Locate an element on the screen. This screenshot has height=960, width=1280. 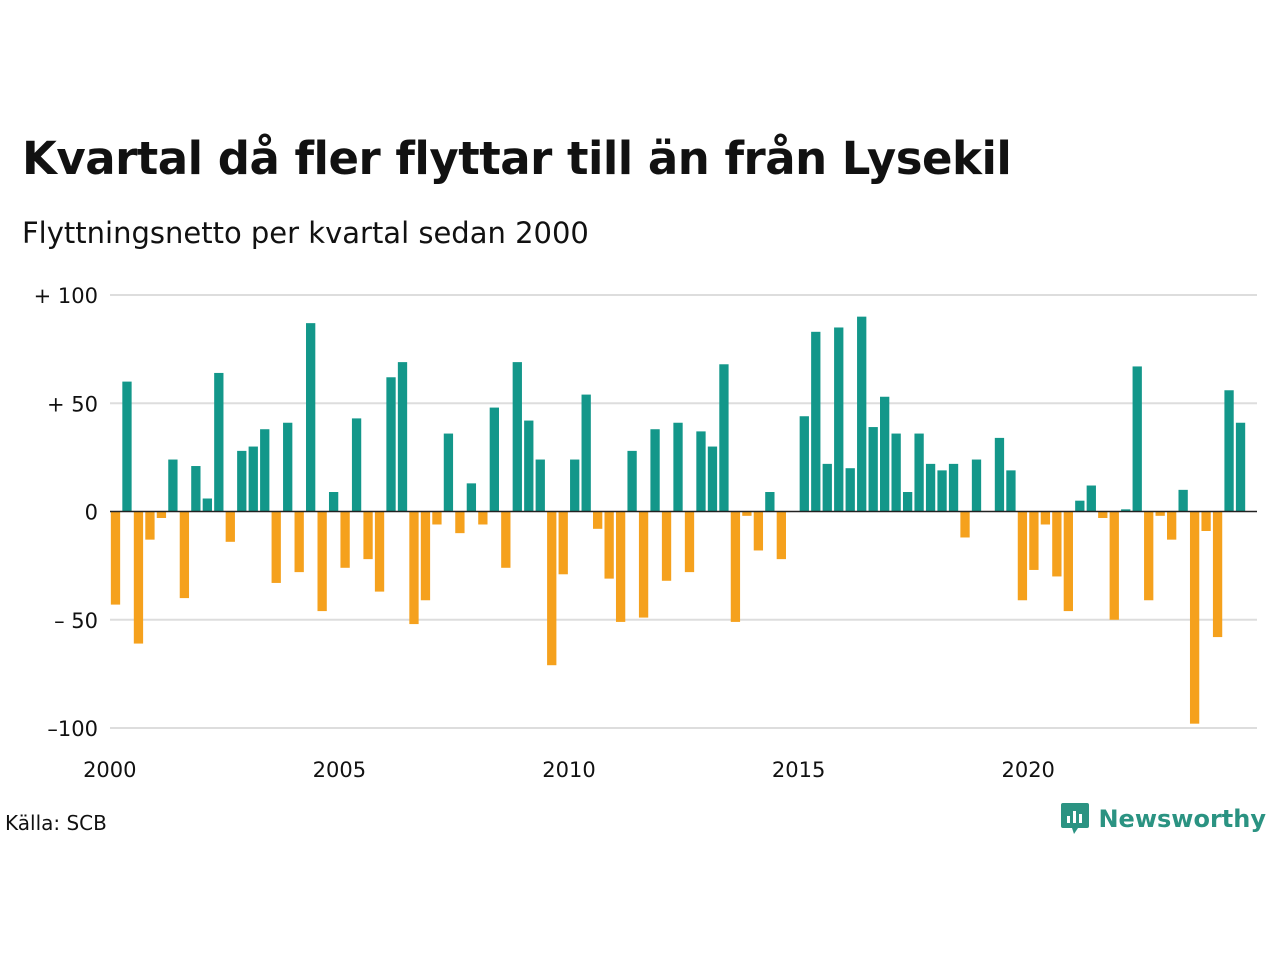
y-tick-label: + 100 is located at coordinates (66, 296).